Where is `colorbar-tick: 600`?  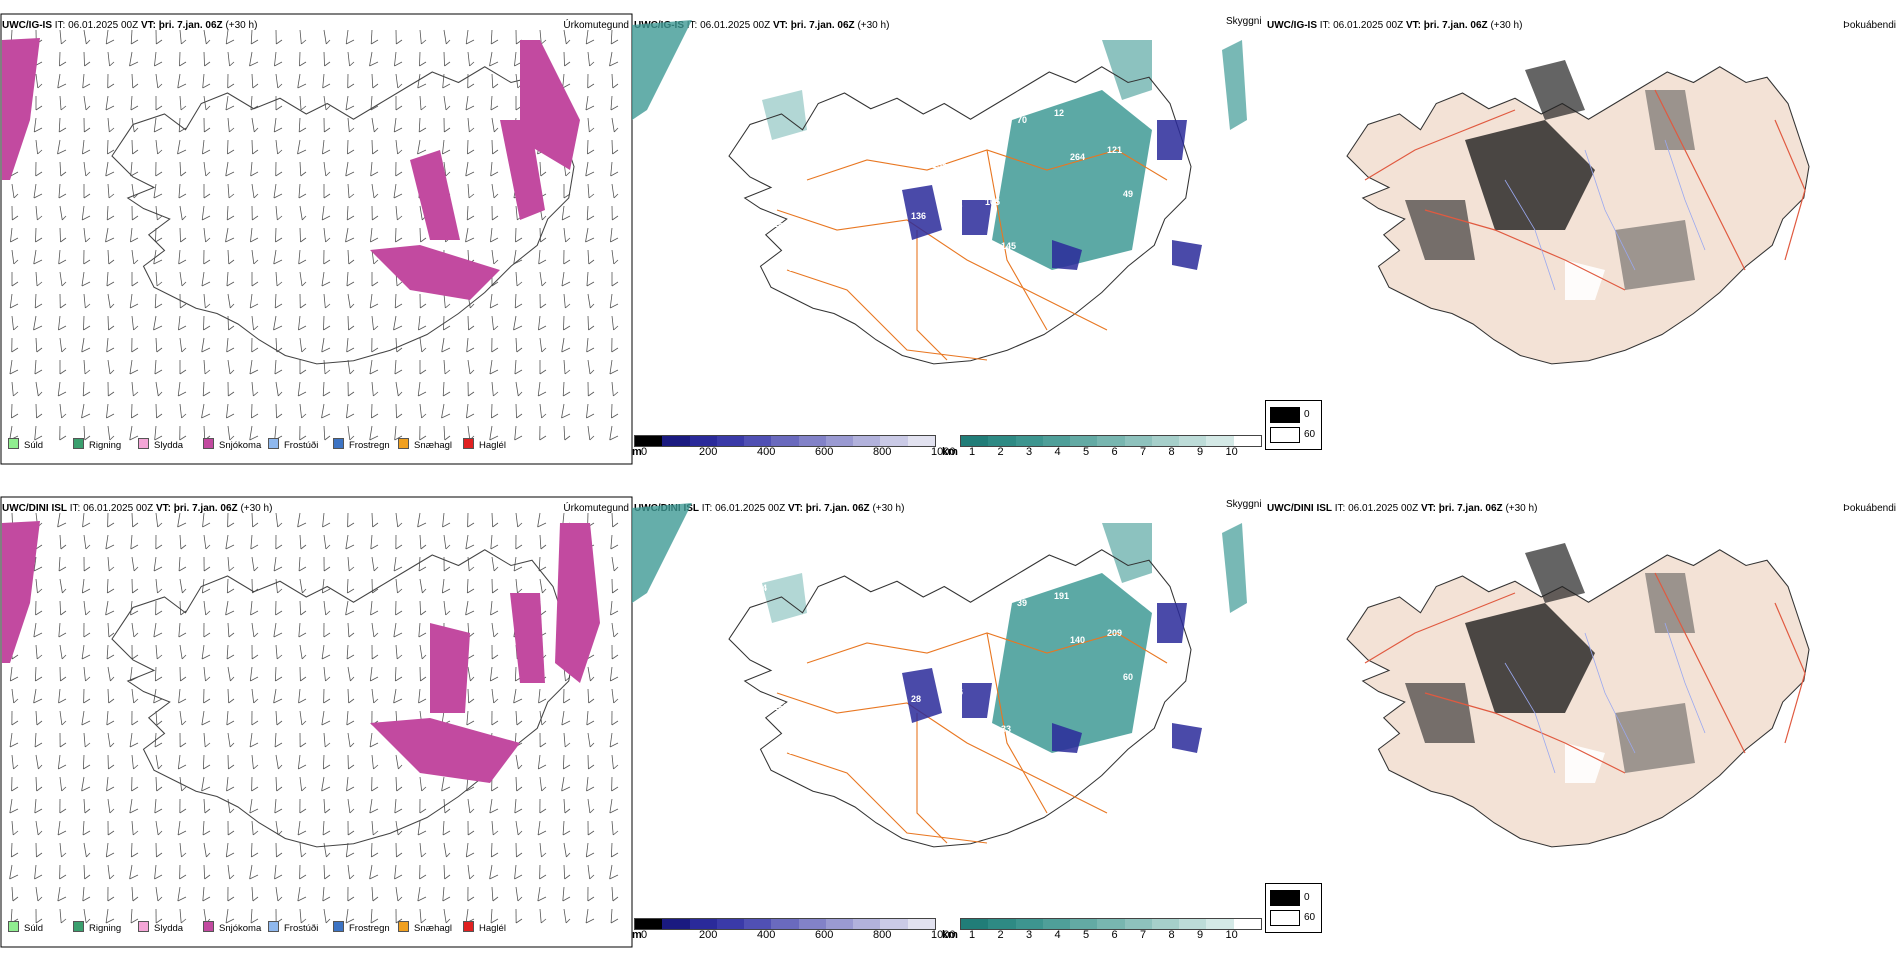
colorbar-tick: 600 is located at coordinates (824, 935).